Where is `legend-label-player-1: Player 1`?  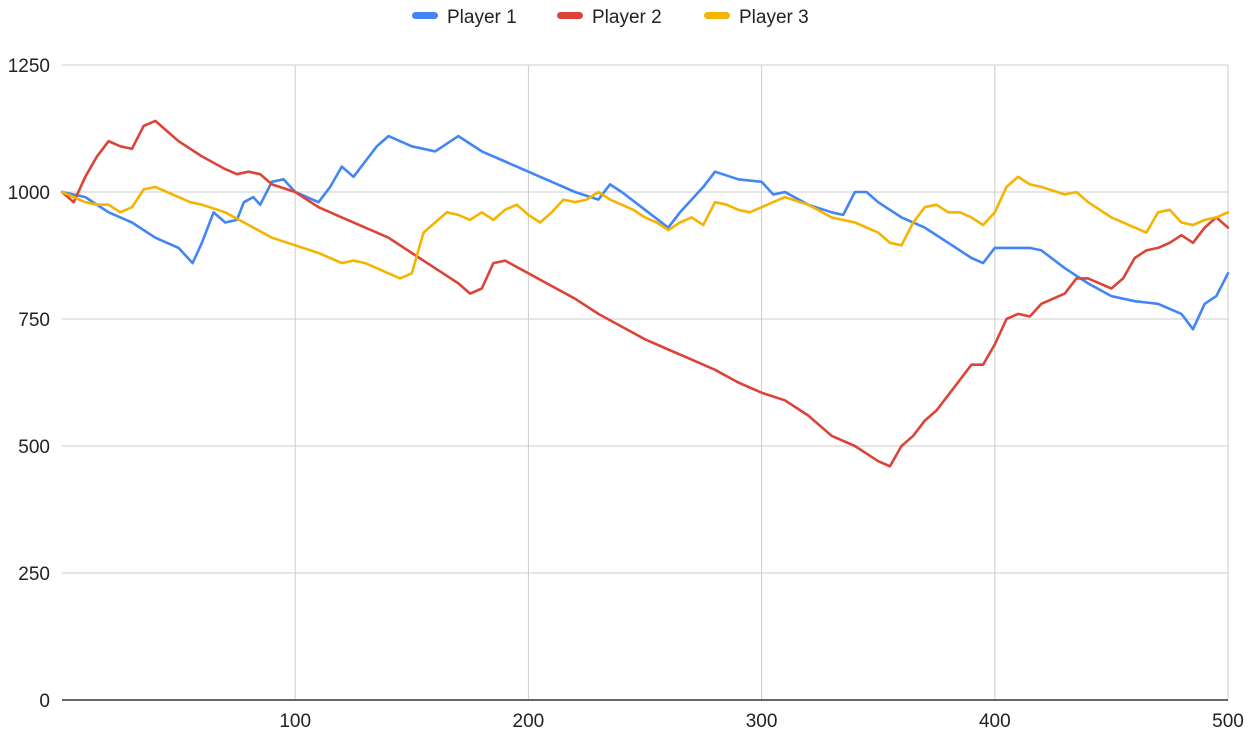
legend-label-player-1: Player 1 is located at coordinates (482, 17).